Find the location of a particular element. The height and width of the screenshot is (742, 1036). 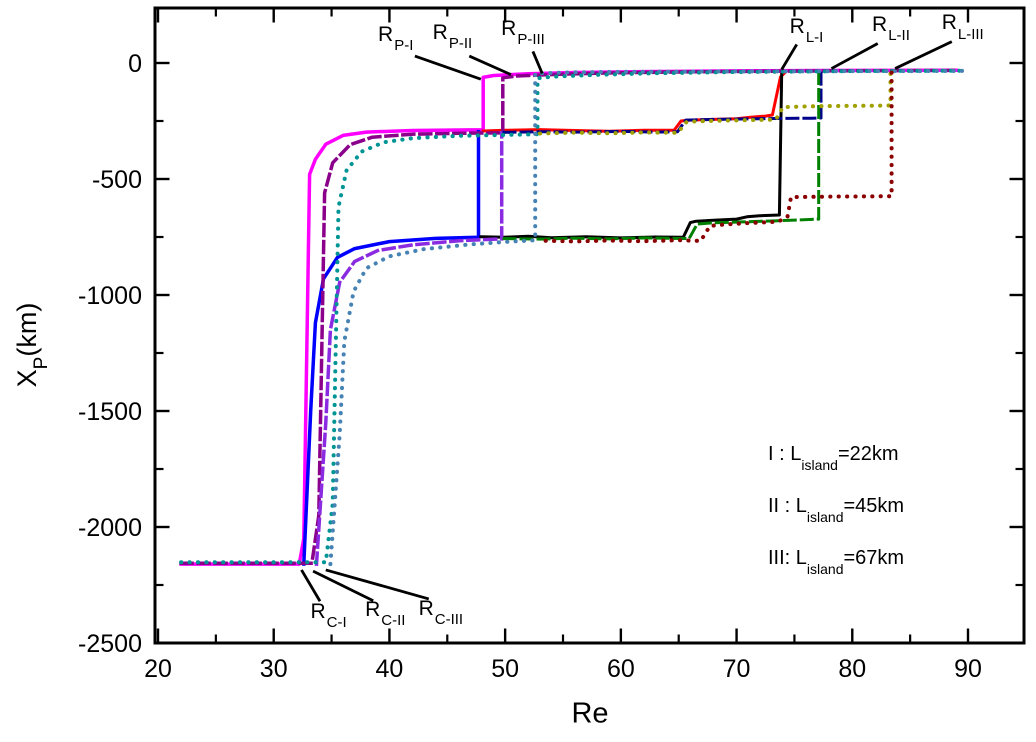

annotation-label-c-ii: RC-II is located at coordinates (385, 613).